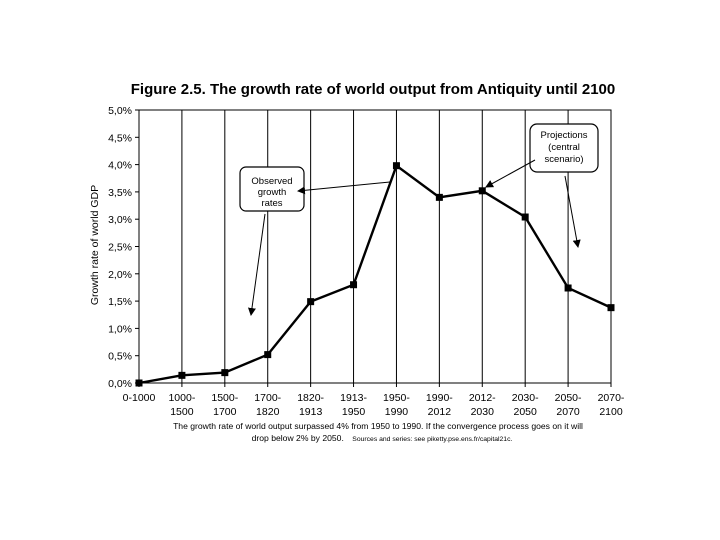 The width and height of the screenshot is (720, 540). I want to click on x-tick-label: 2070, so click(568, 412).